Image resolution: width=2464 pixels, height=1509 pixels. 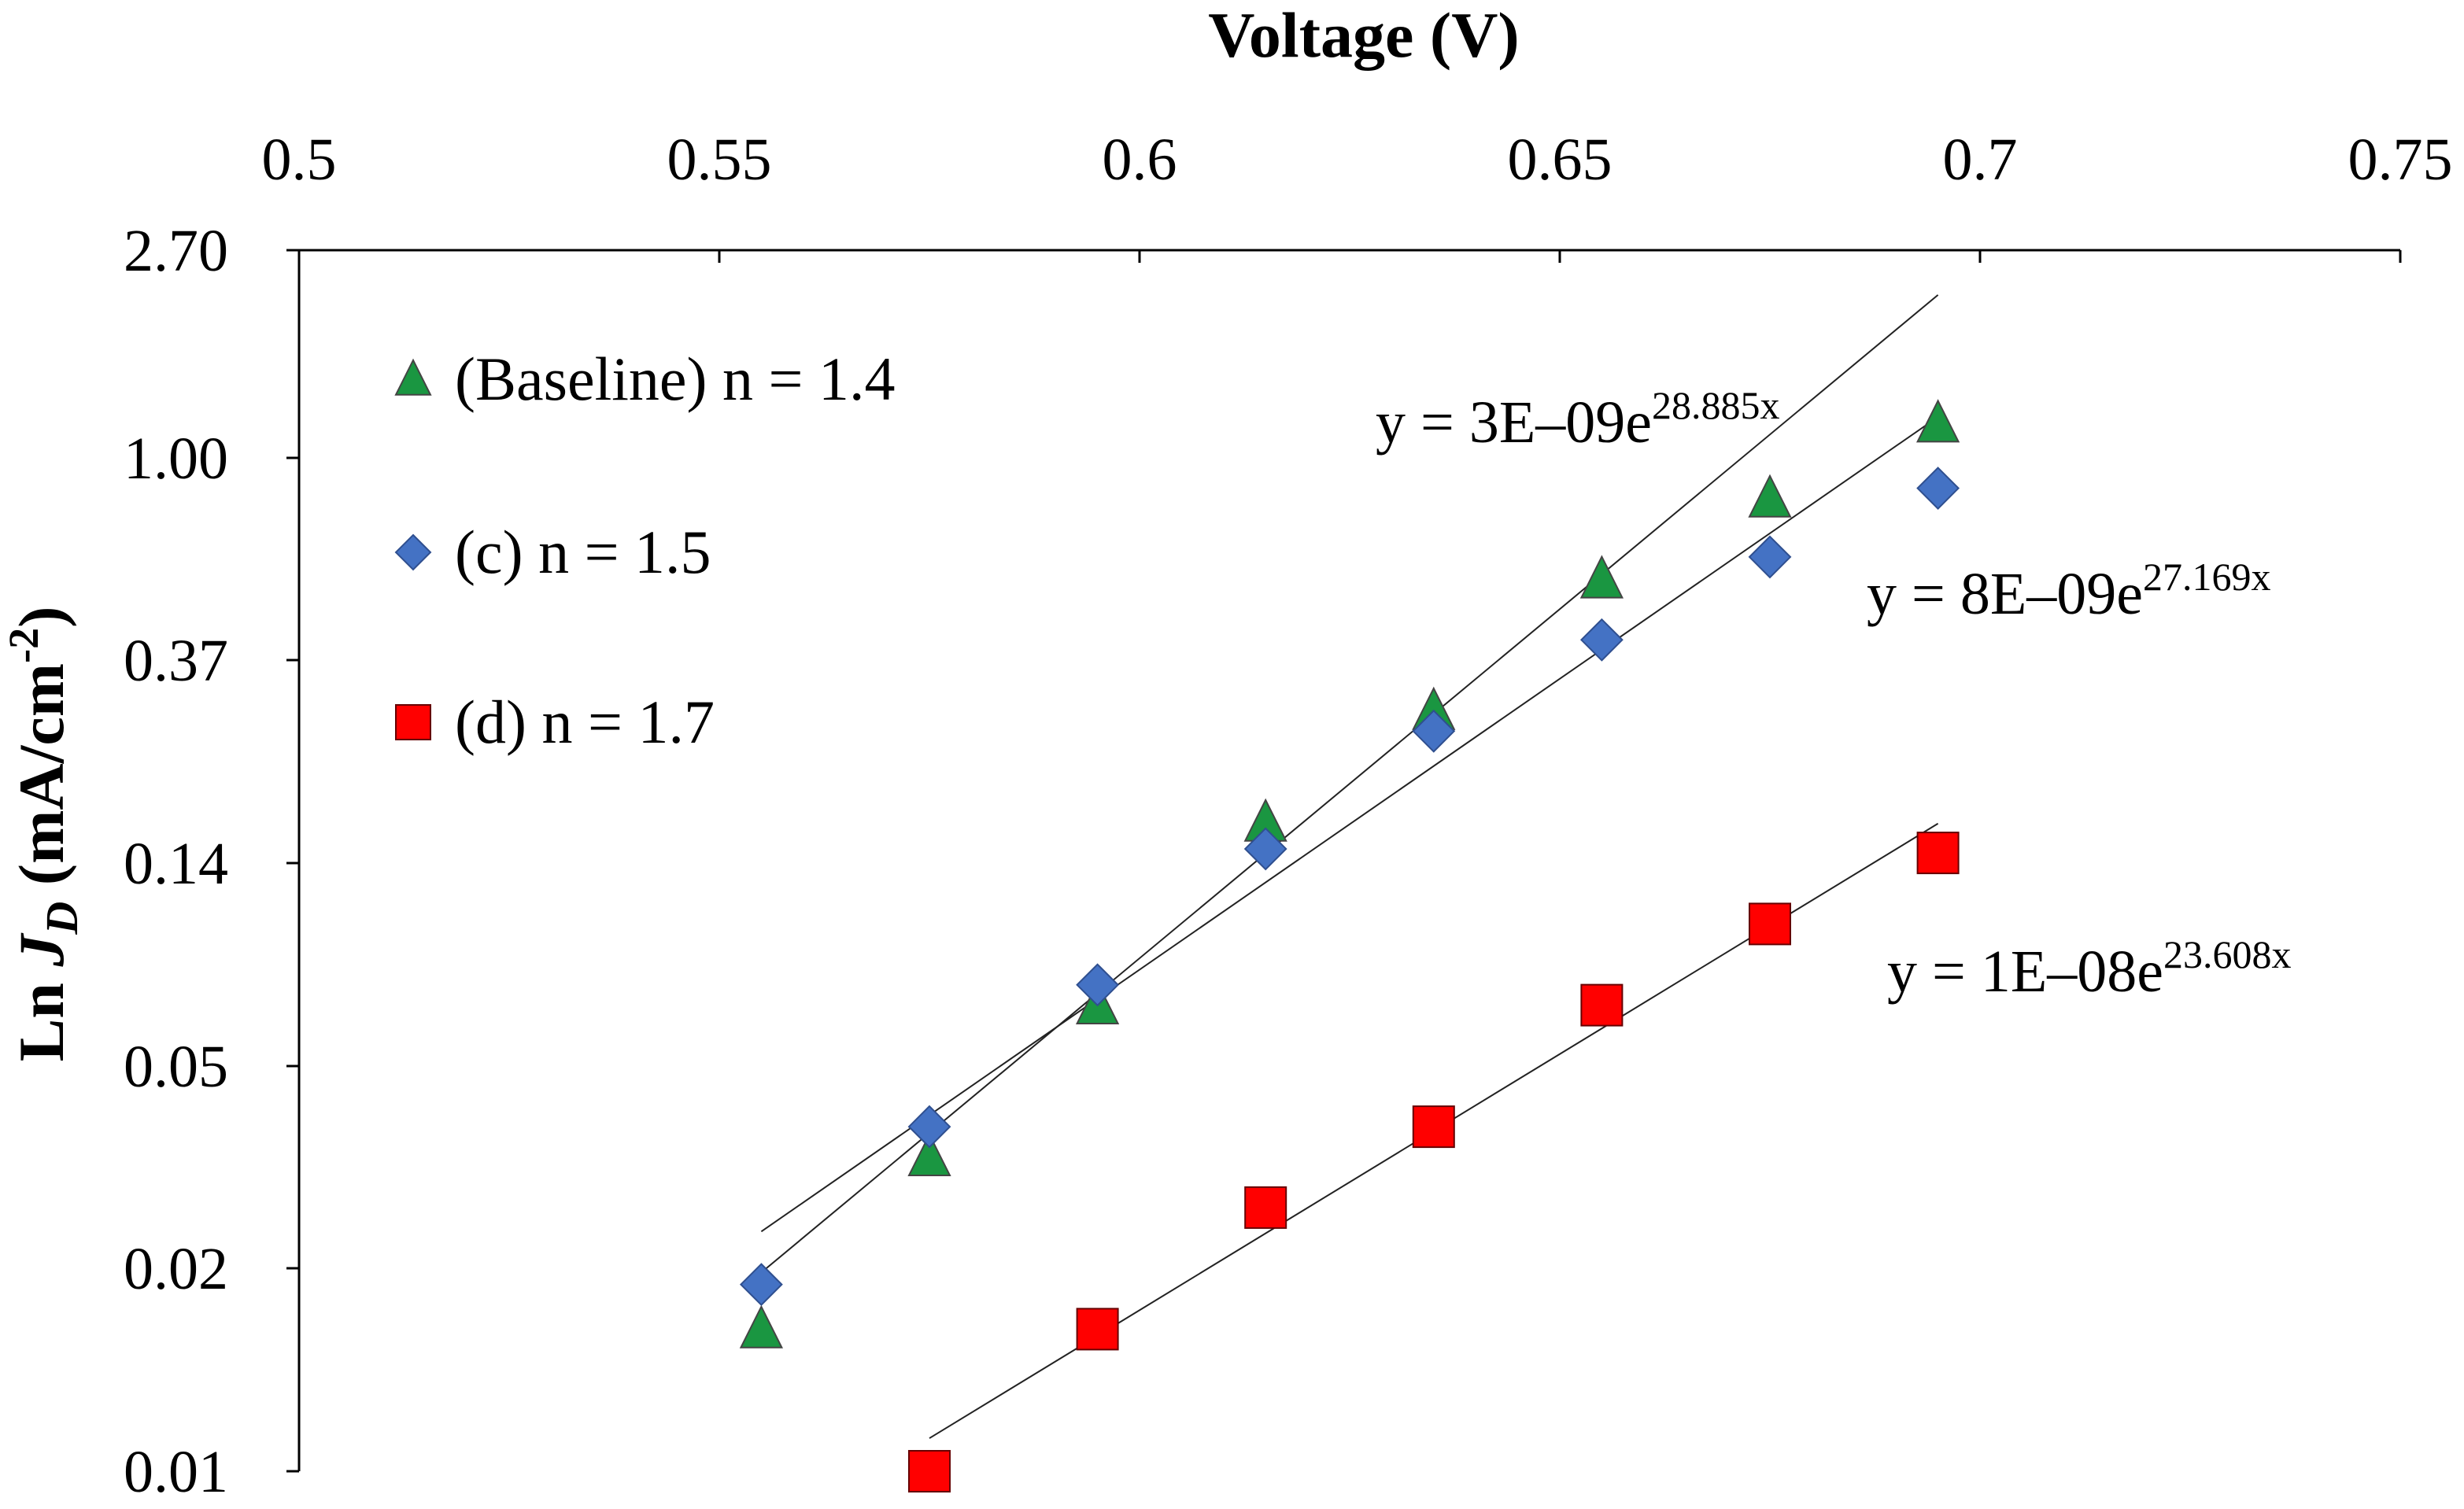 I want to click on legend-label: (d) n = 1.7, so click(x=585, y=722).